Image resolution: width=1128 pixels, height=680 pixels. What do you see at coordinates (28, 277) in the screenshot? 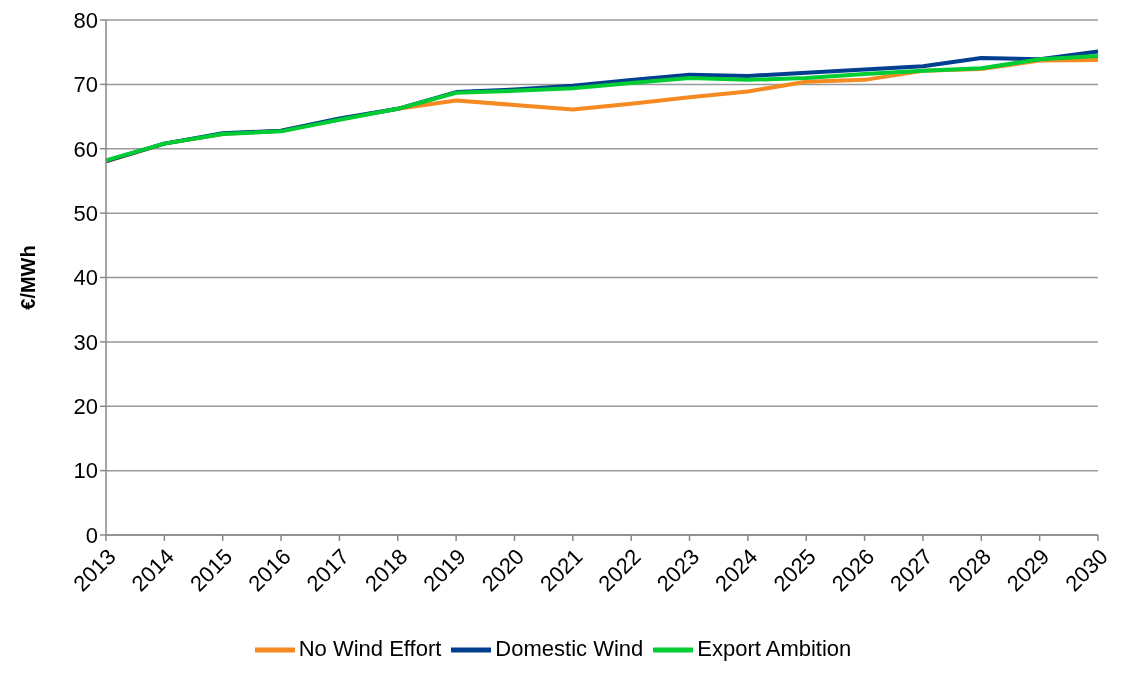
I see `y-axis-title: €/MWh` at bounding box center [28, 277].